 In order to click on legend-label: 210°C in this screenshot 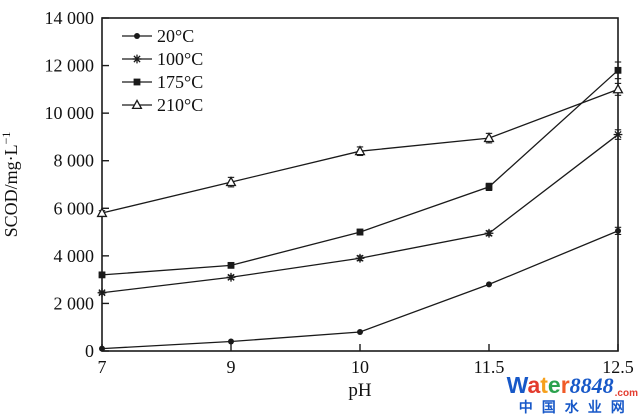, I will do `click(180, 105)`.